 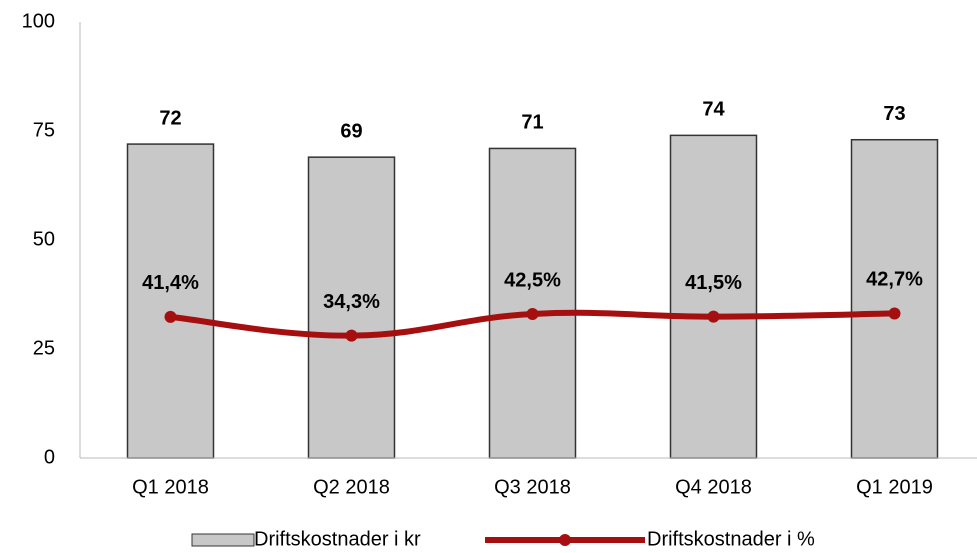 What do you see at coordinates (44, 239) in the screenshot?
I see `y-tick-label: 50` at bounding box center [44, 239].